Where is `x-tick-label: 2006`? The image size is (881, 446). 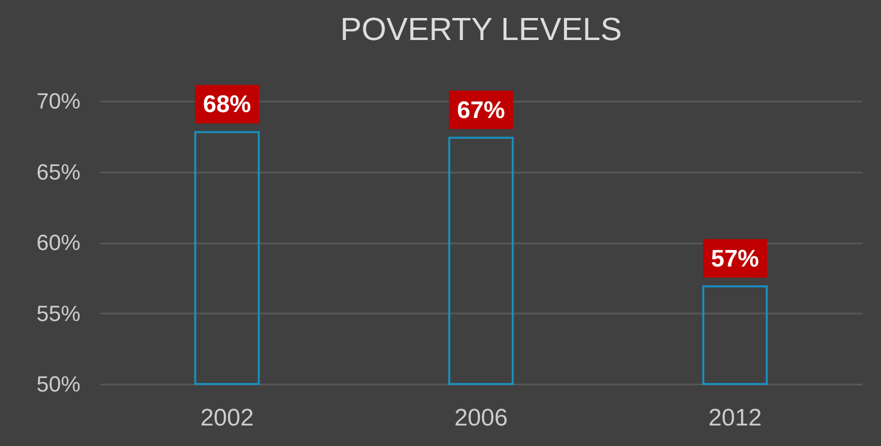
x-tick-label: 2006 is located at coordinates (481, 418).